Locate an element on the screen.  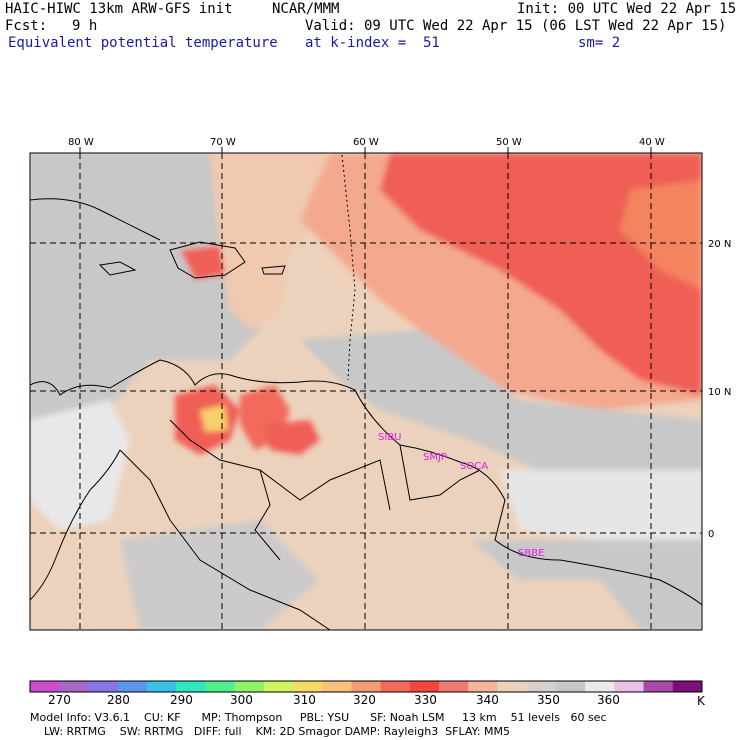
stations: SIBU SMJP SOCA SBBE is located at coordinates (461, 495).